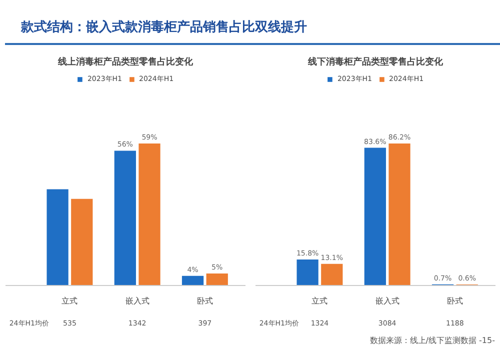 This screenshot has height=362, width=500. I want to click on text: 款式结构：嵌入式款消毒柜产品销售占比双线提升, so click(164, 28).